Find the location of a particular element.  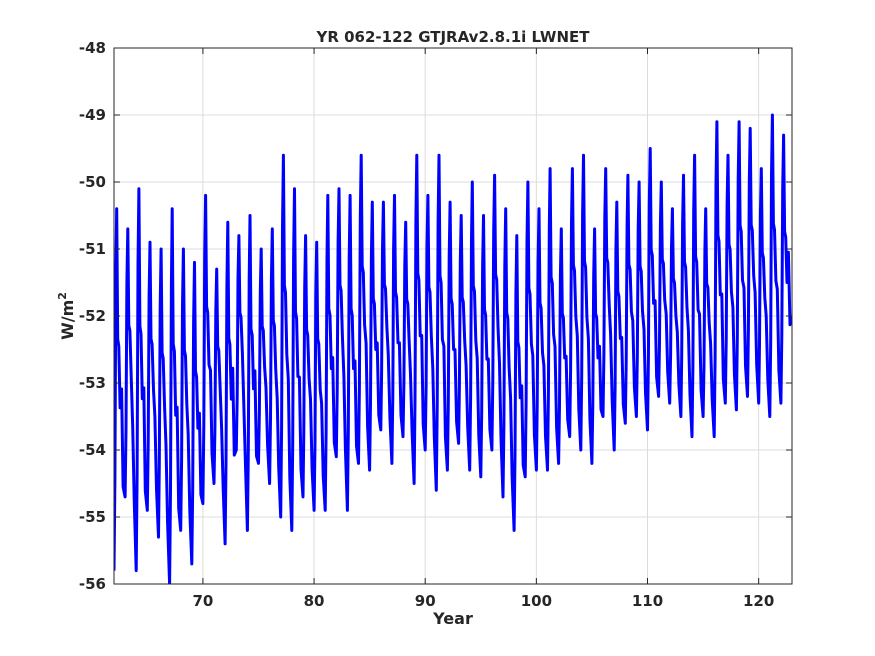

y-axis-label-exponent: 2 is located at coordinates (62, 296).